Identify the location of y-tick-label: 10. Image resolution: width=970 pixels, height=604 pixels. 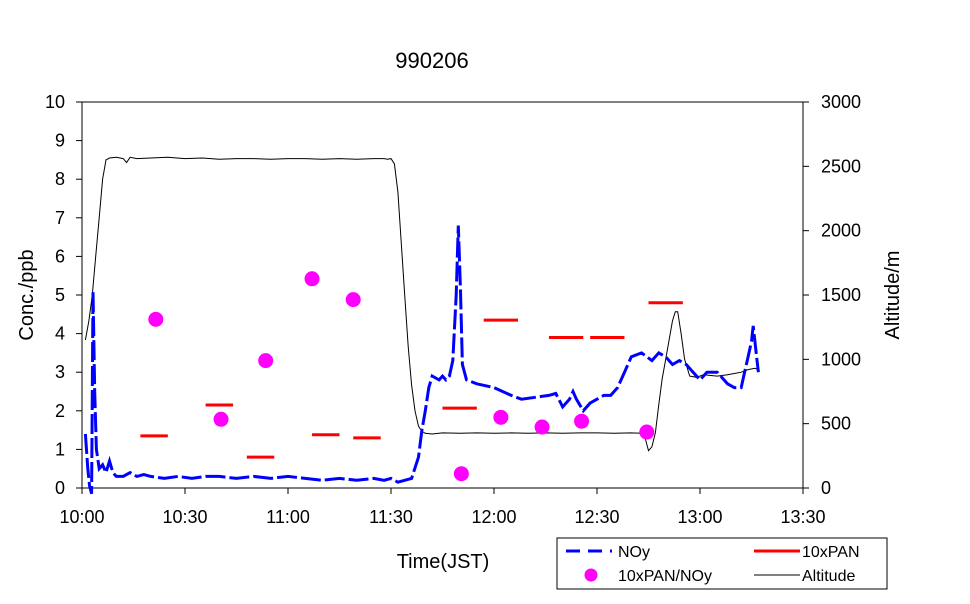
(55, 102).